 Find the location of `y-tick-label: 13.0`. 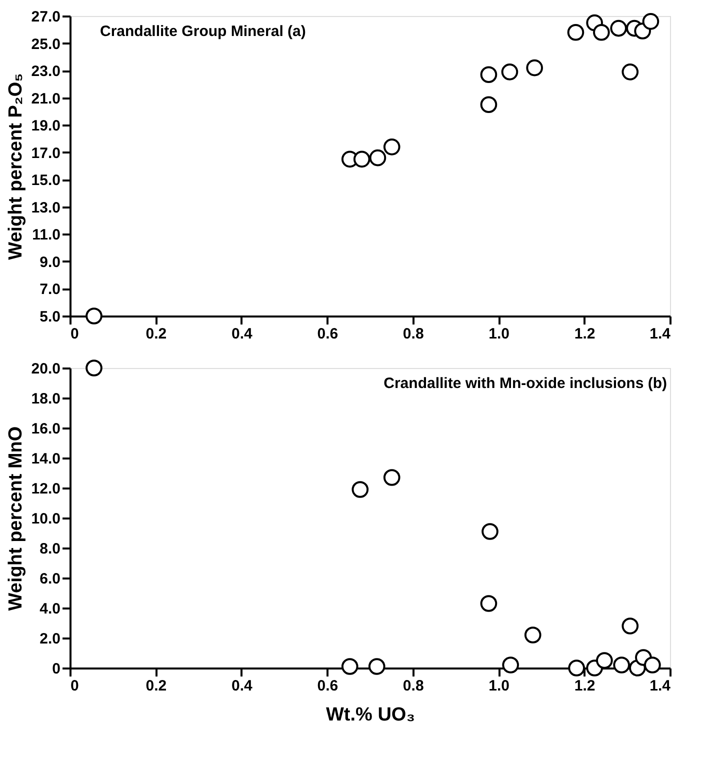

y-tick-label: 13.0 is located at coordinates (45, 207).